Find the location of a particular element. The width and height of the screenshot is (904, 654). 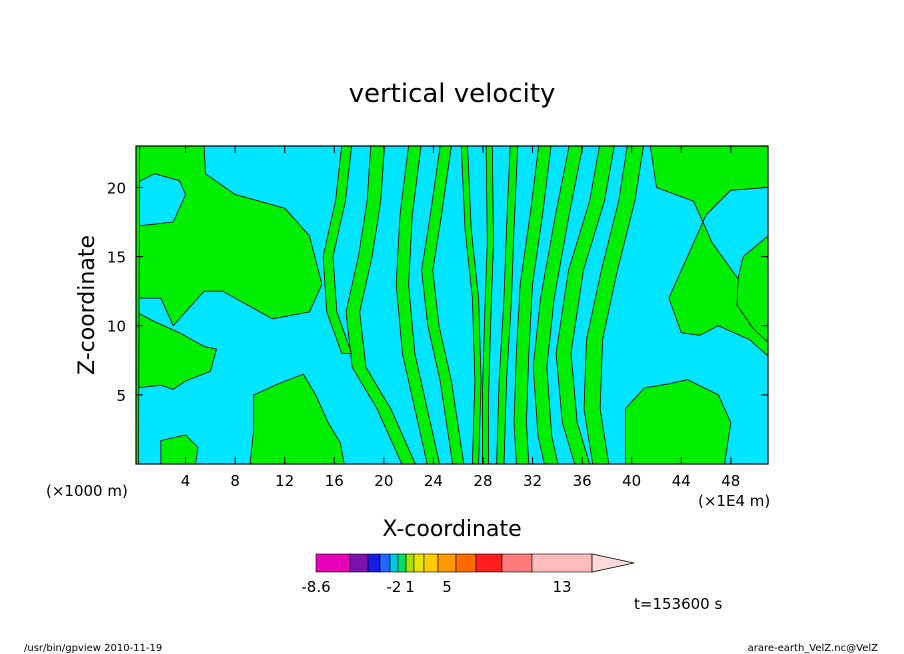

x-tick-label: 28 is located at coordinates (482, 481).